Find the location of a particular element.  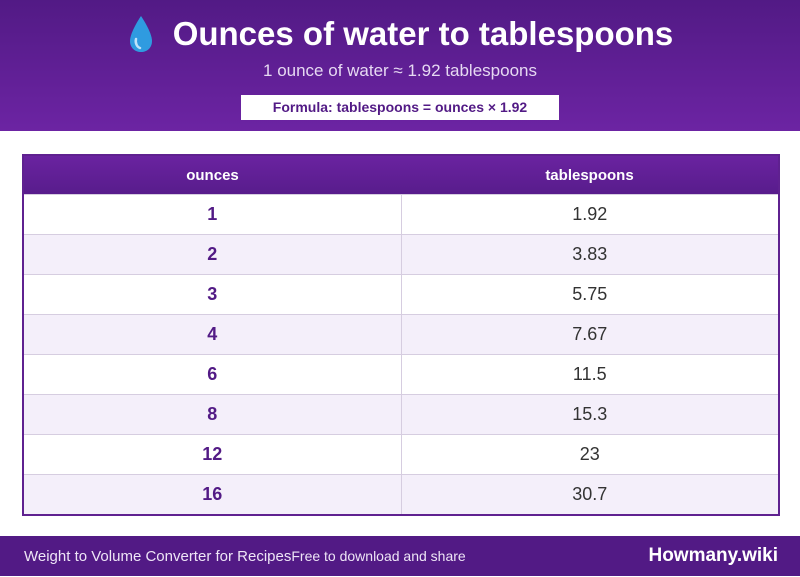

ounces-cell: 3 is located at coordinates (213, 294).